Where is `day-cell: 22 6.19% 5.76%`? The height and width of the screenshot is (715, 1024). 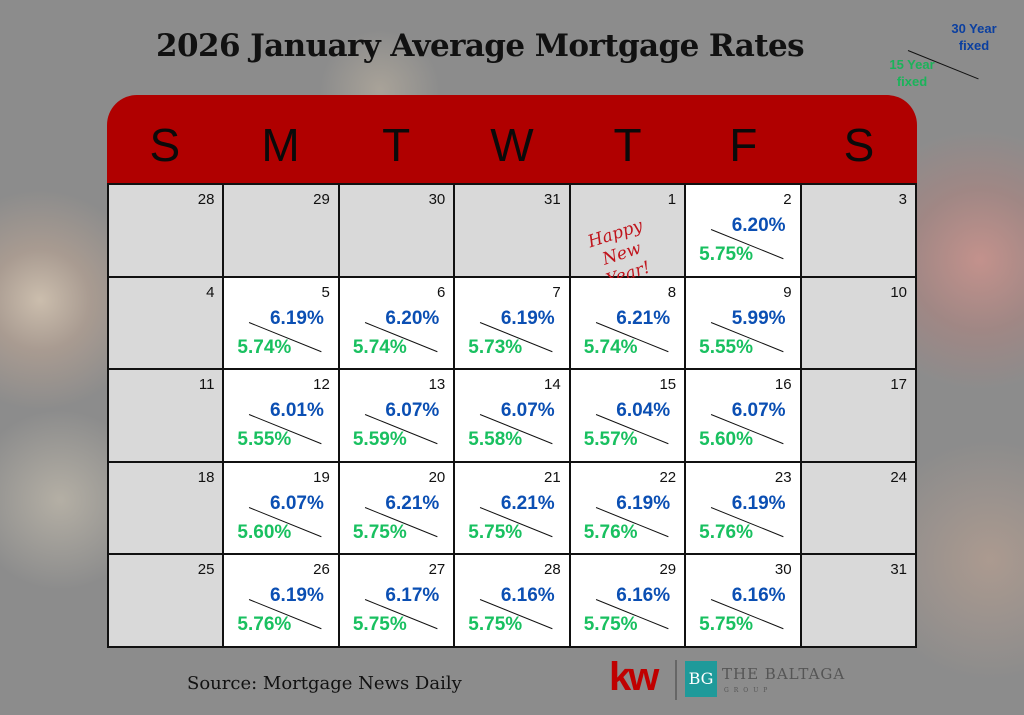
day-cell: 22 6.19% 5.76% is located at coordinates (628, 509).